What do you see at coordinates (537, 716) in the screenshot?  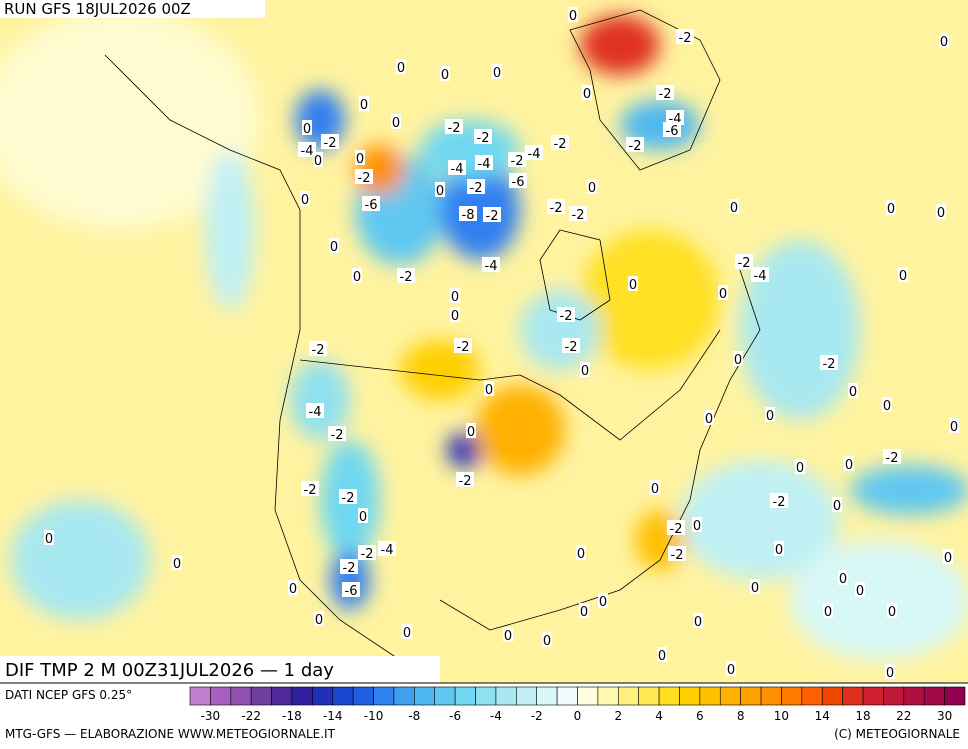 I see `colorbar-label: -2` at bounding box center [537, 716].